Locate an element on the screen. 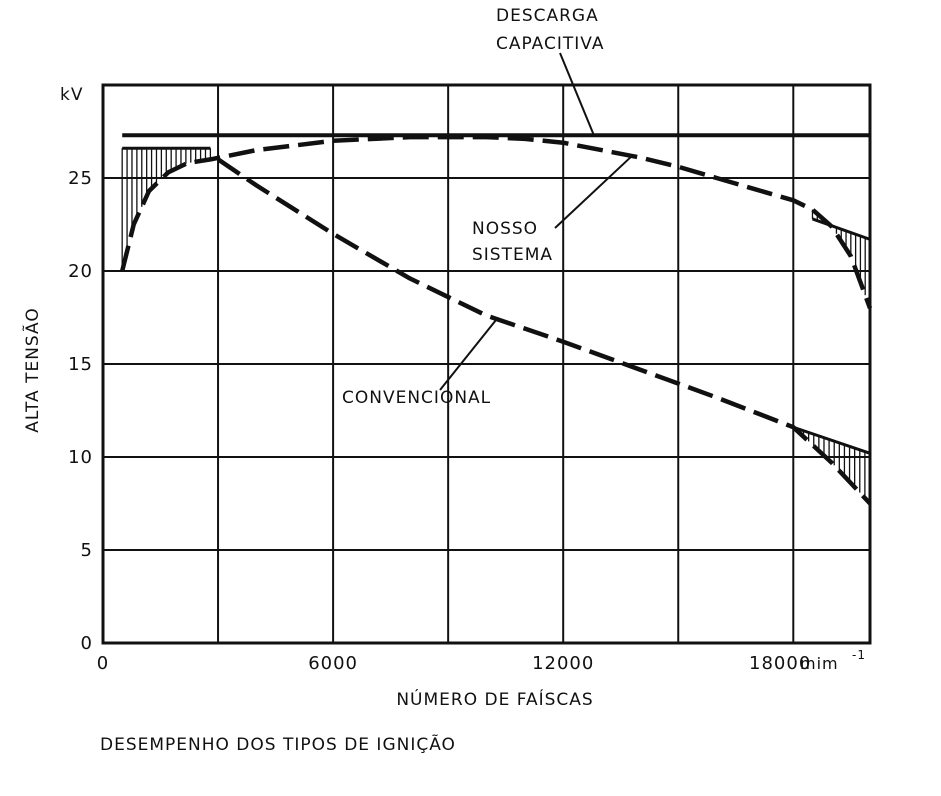  y-tick-label: 0 is located at coordinates (87, 643).